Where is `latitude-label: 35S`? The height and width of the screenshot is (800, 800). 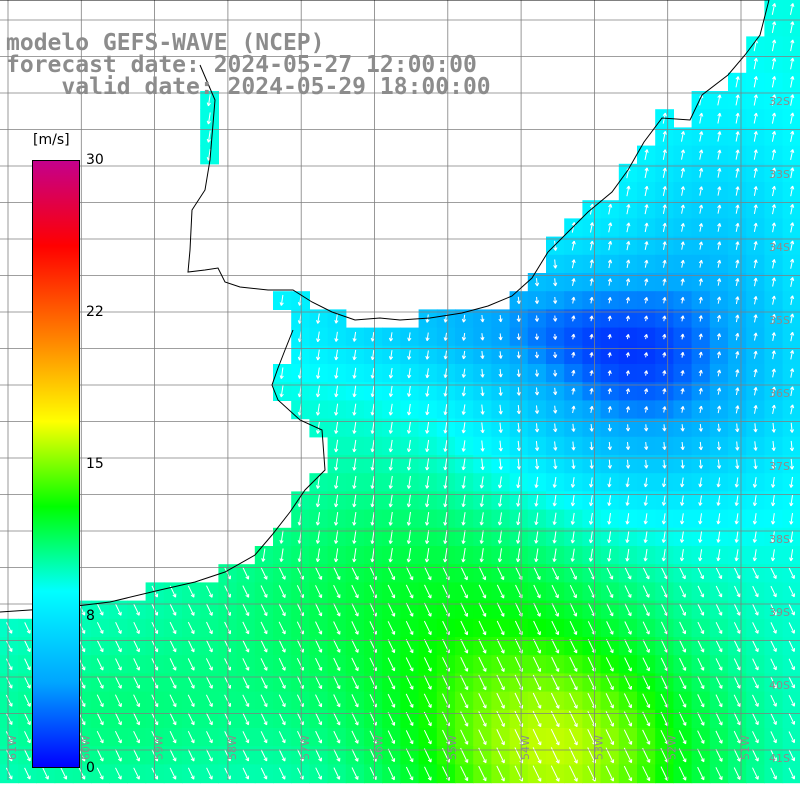 latitude-label: 35S is located at coordinates (779, 320).